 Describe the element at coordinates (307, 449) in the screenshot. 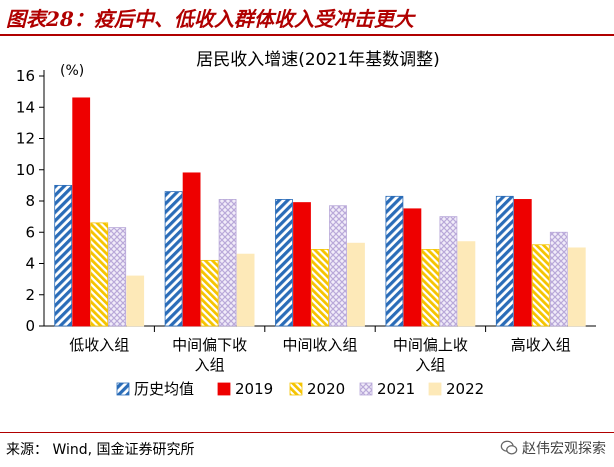

I see `figure-footer: 来源： Wind, 国金证券研究所 赵伟宏观探索` at that location.